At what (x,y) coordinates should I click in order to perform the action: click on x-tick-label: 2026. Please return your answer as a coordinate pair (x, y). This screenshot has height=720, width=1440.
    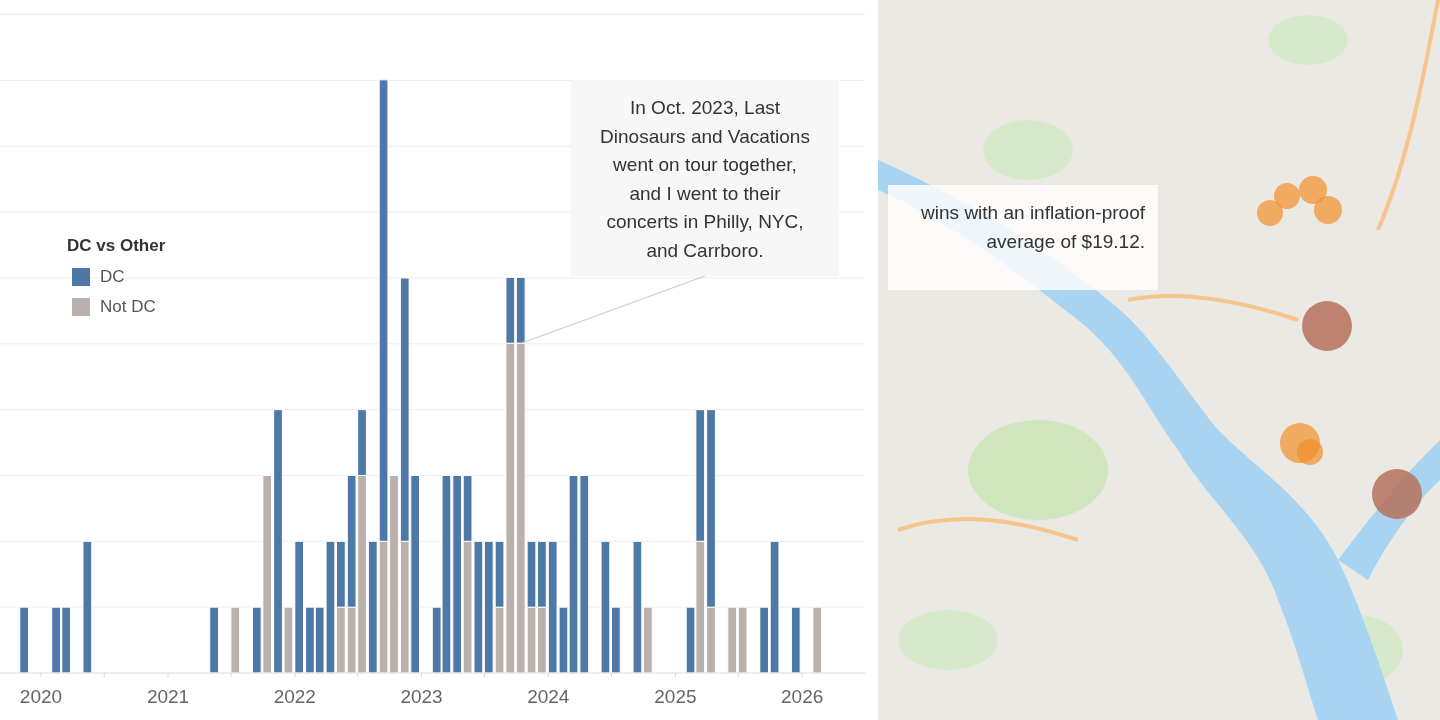
    Looking at the image, I should click on (802, 697).